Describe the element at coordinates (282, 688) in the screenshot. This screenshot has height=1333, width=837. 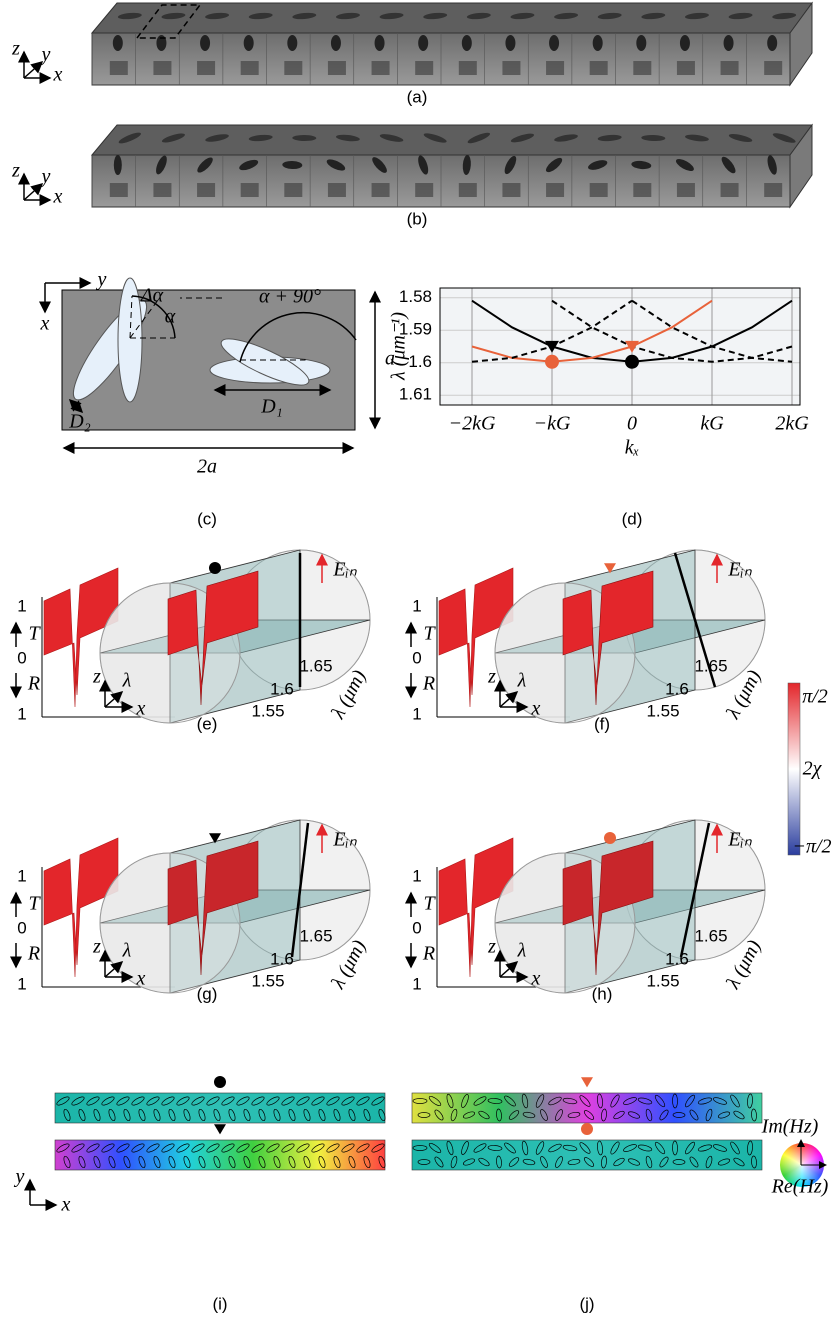
I see `axis-tick: 1.6` at that location.